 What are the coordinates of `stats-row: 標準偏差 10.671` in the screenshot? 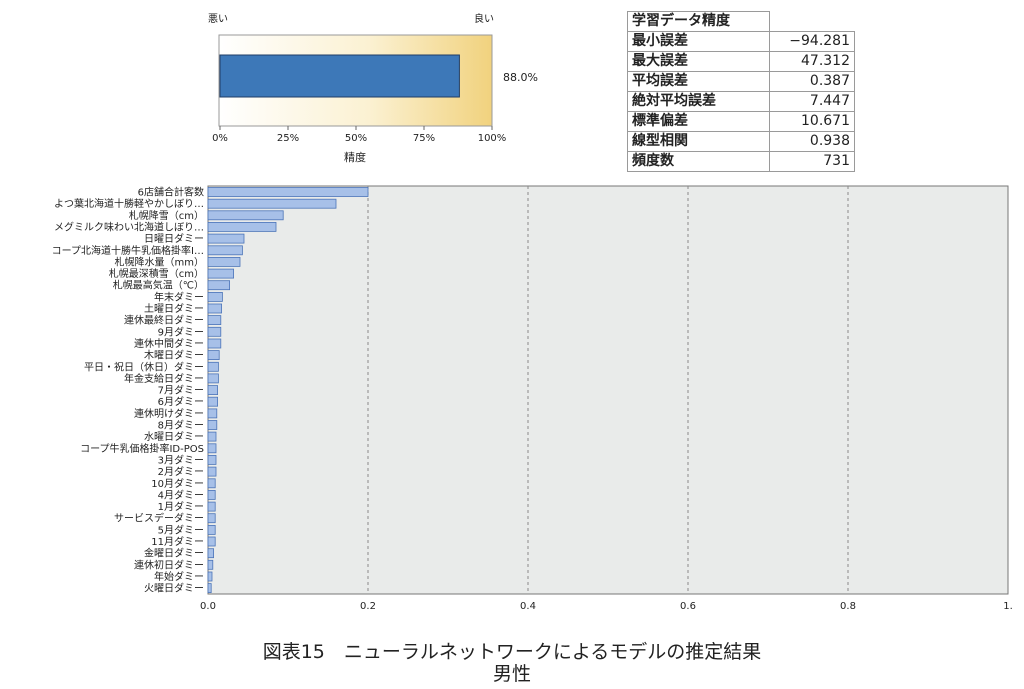 It's located at (741, 121).